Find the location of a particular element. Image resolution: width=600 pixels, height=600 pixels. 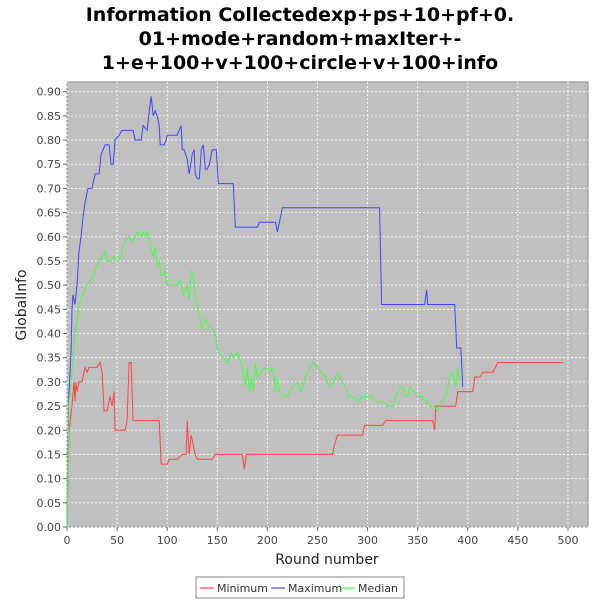

x-tick-label: 350 is located at coordinates (417, 540).